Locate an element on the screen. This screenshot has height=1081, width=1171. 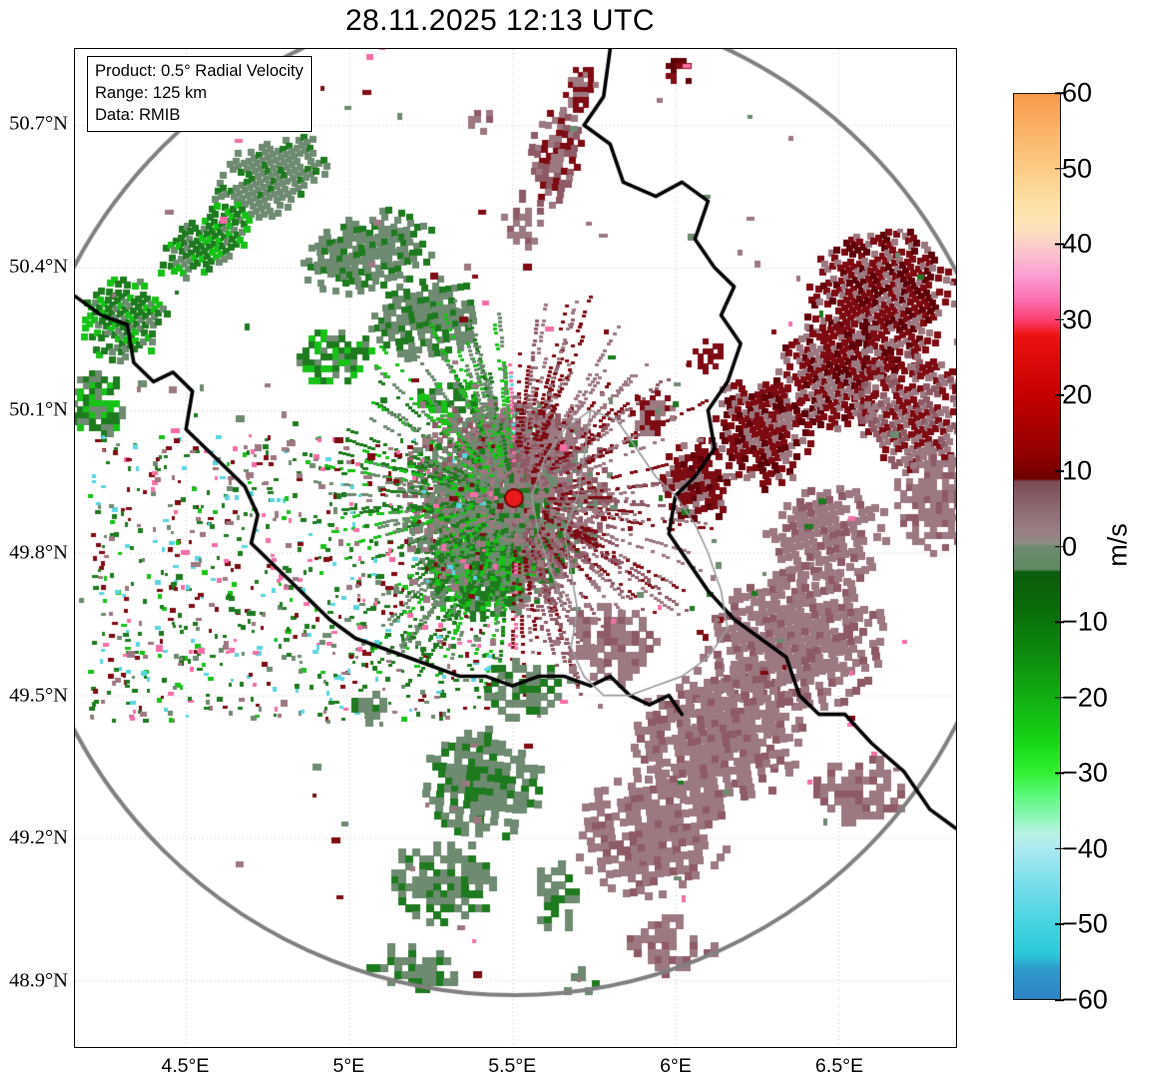
info-product-line: Product: 0.5° Radial Velocity is located at coordinates (199, 71).